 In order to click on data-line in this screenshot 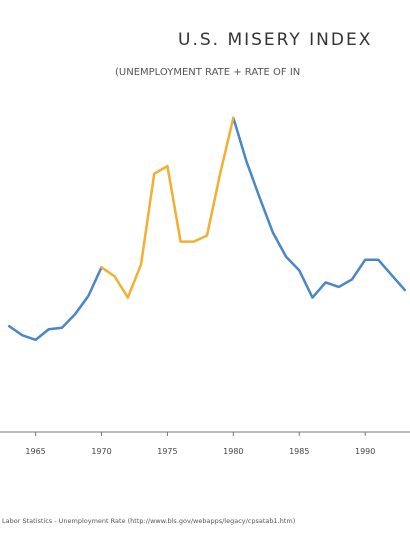, I will do `click(167, 207)`.